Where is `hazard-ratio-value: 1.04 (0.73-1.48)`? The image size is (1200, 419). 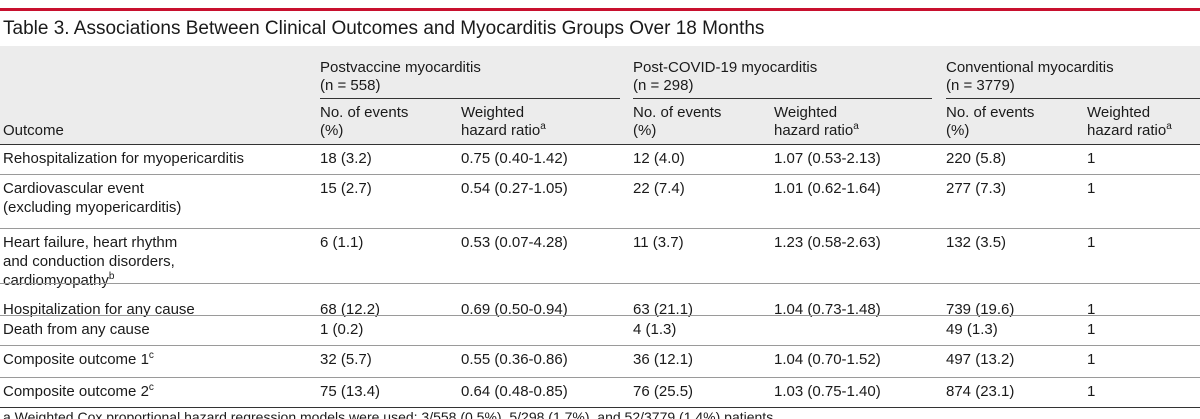 hazard-ratio-value: 1.04 (0.73-1.48) is located at coordinates (827, 309).